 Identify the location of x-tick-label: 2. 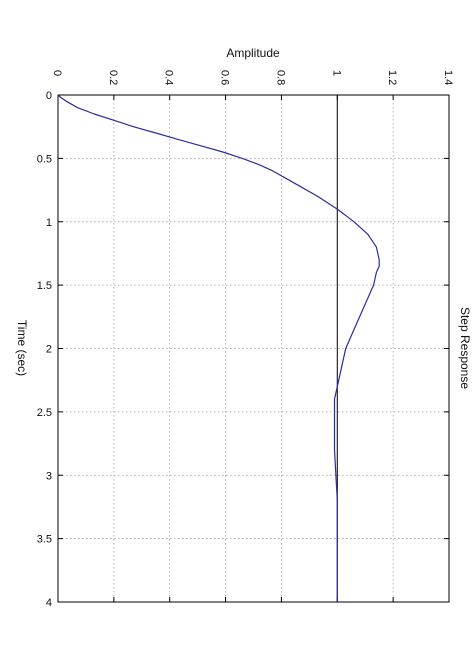
(49, 350).